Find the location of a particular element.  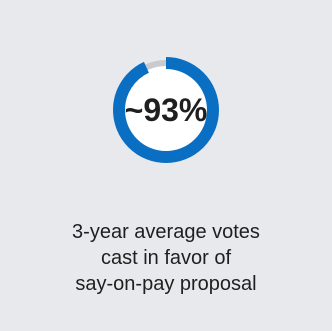

center-value-label: ~93% is located at coordinates (166, 110).